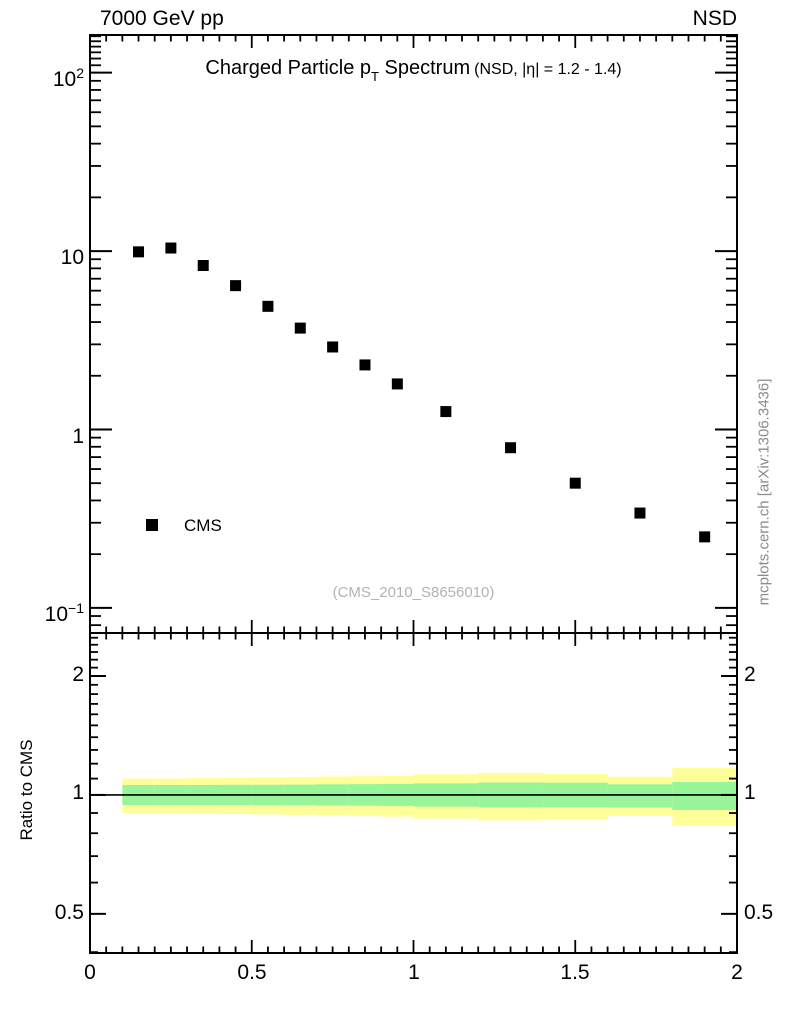 The width and height of the screenshot is (786, 1024). What do you see at coordinates (764, 492) in the screenshot?
I see `mcplots-arxiv-note: mcplots.cern.ch [arXiv:1306.3436]` at bounding box center [764, 492].